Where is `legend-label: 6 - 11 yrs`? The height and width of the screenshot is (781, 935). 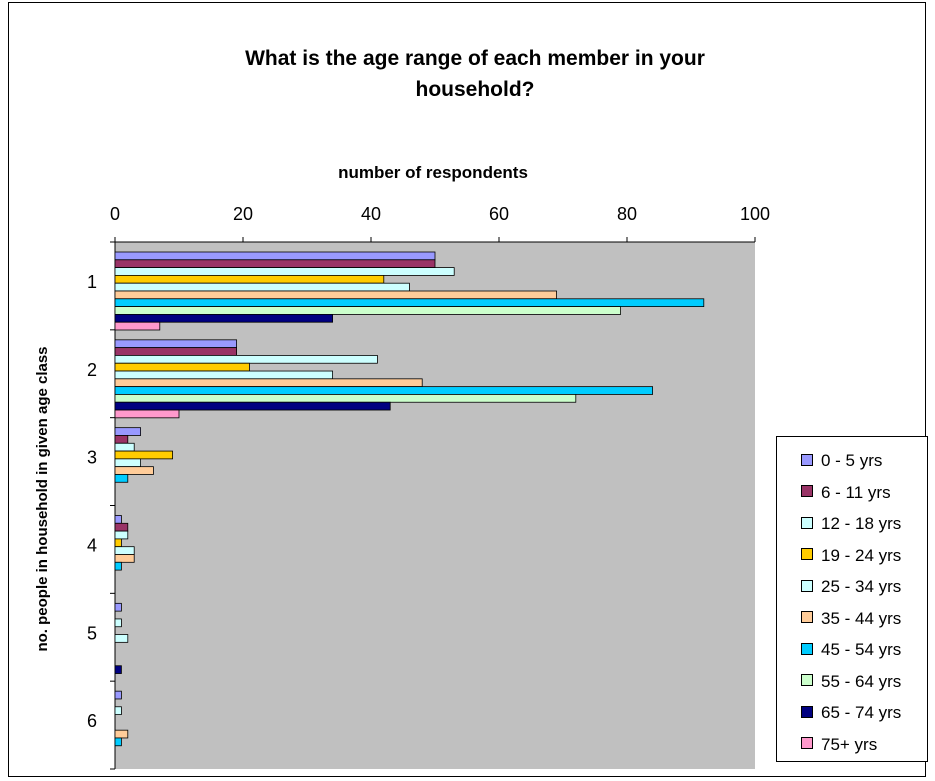 legend-label: 6 - 11 yrs is located at coordinates (856, 492).